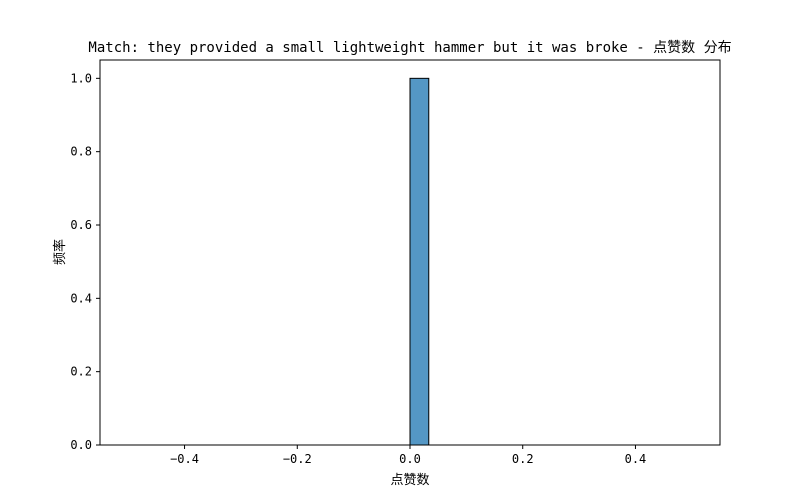 The height and width of the screenshot is (500, 800). Describe the element at coordinates (81, 152) in the screenshot. I see `y-tick-label: 0.8` at that location.